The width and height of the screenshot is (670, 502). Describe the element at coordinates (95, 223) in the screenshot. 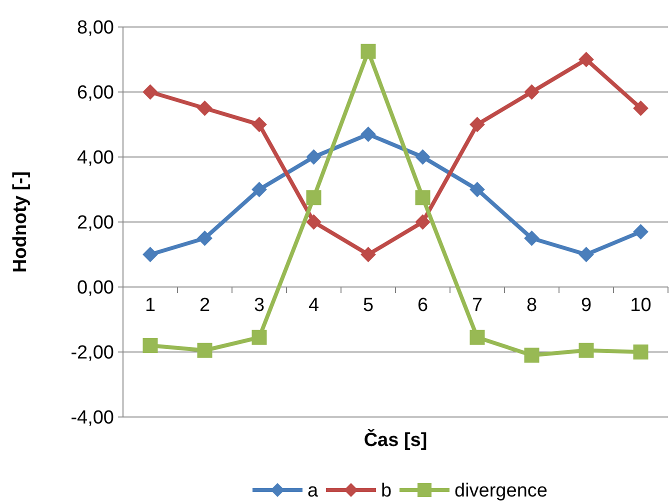

I see `y-tick-label: 2,00` at that location.